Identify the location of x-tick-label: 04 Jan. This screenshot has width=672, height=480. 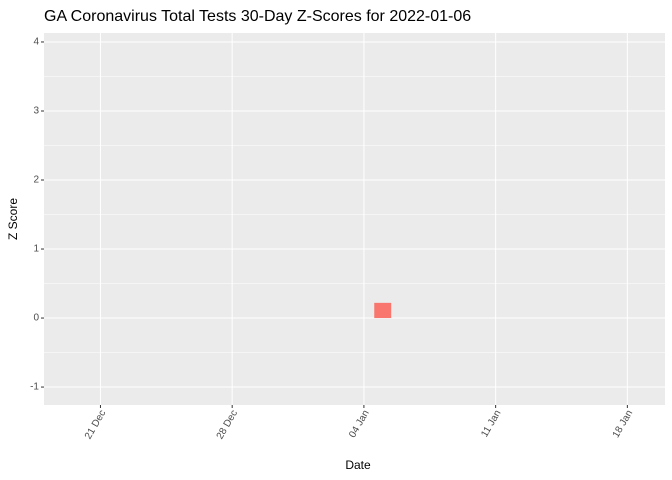
(359, 424).